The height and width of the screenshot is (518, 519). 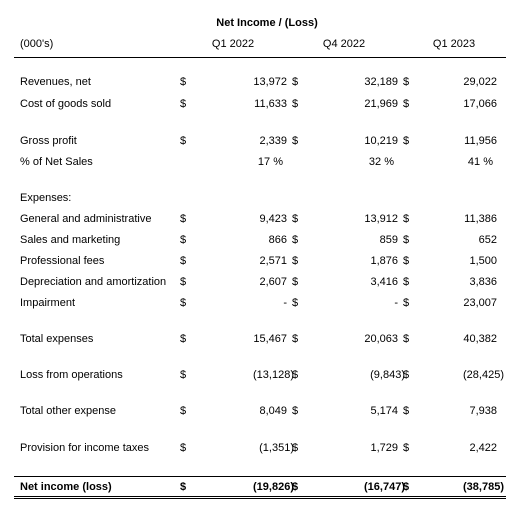 I want to click on row-label: Loss from operations, so click(x=71, y=375).